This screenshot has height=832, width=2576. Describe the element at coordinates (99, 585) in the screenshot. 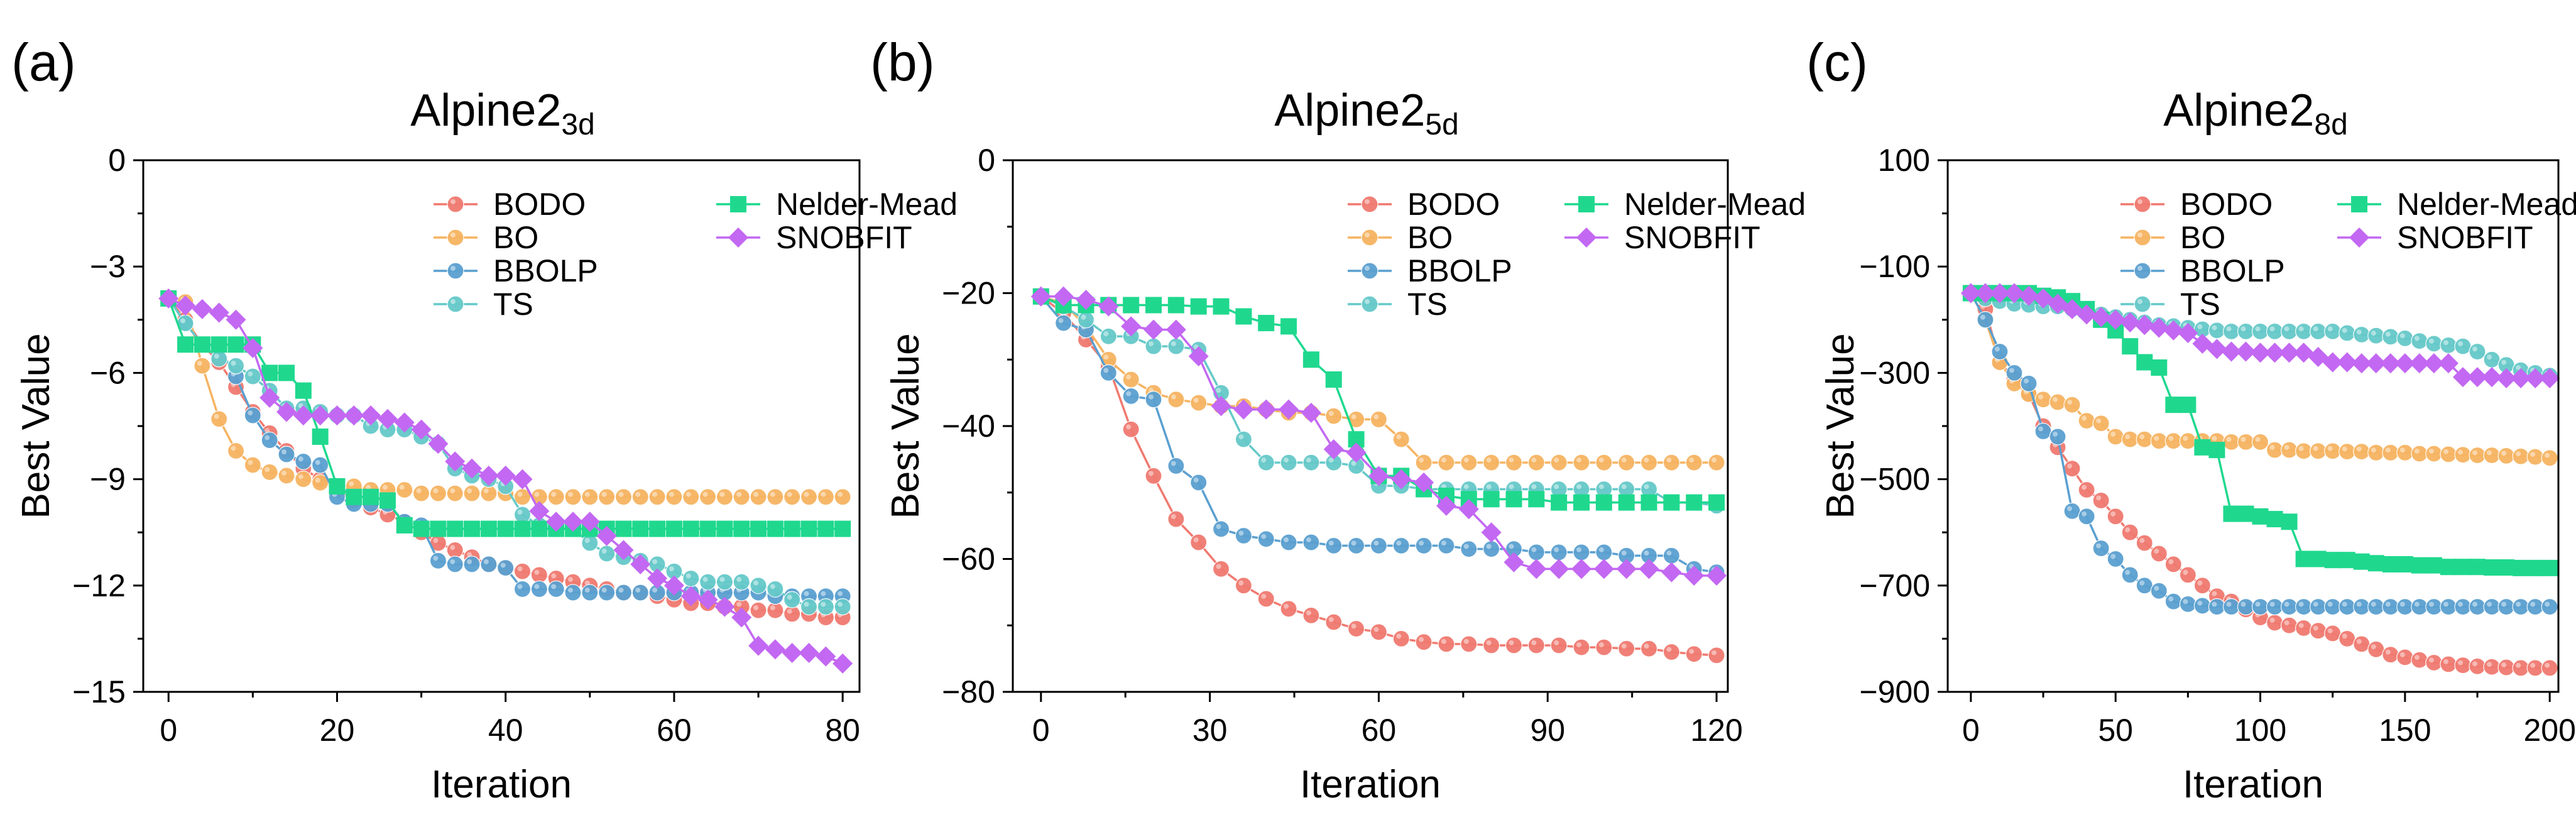

I see `y-tick-label: −12` at that location.